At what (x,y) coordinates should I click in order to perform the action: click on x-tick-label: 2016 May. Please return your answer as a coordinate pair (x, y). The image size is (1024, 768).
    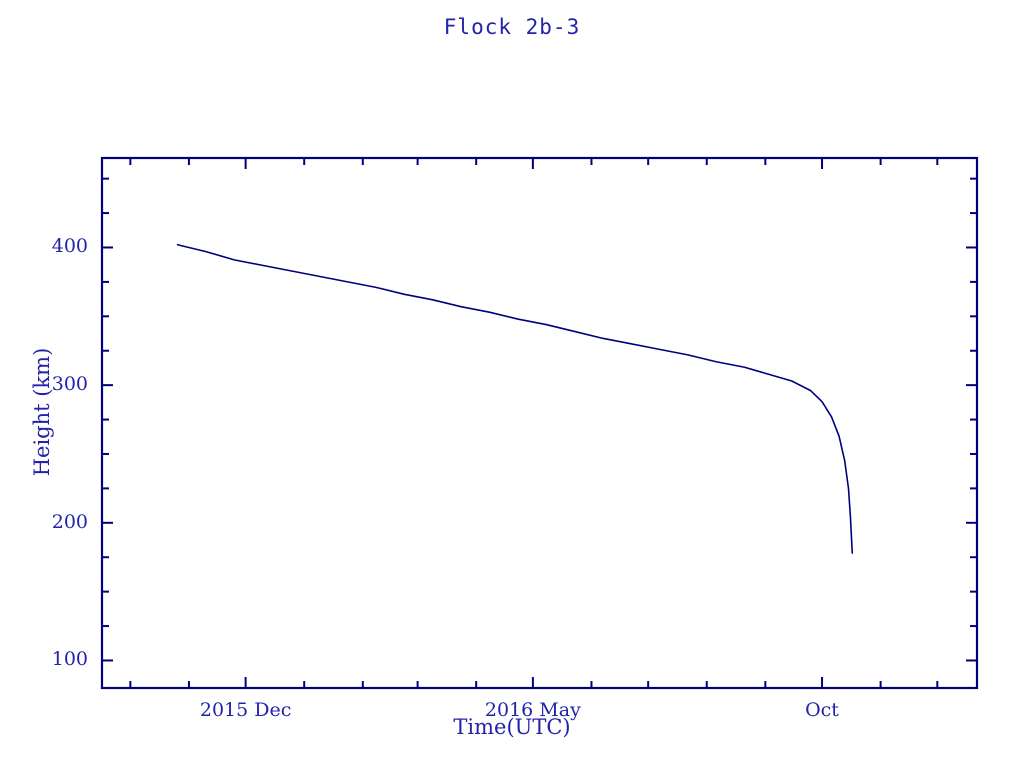
    Looking at the image, I should click on (532, 710).